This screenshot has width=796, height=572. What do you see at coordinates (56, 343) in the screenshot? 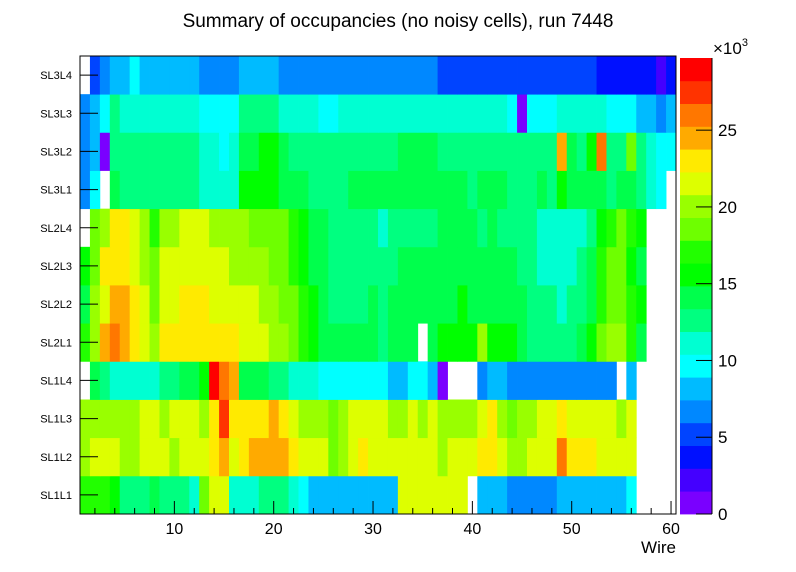
I see `y-tick-label: SL2L1` at bounding box center [56, 343].